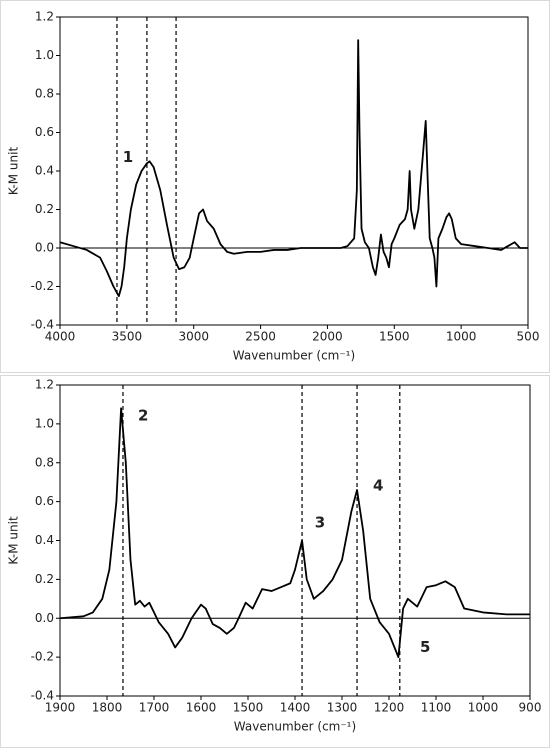  What do you see at coordinates (154, 708) in the screenshot?
I see `x-tick-label: 1700` at bounding box center [154, 708].